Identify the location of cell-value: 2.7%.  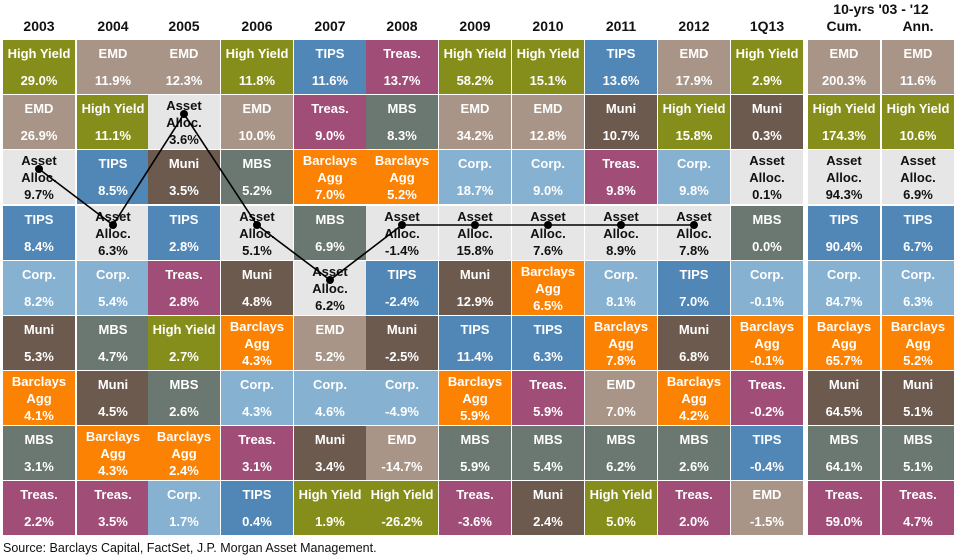
(184, 356).